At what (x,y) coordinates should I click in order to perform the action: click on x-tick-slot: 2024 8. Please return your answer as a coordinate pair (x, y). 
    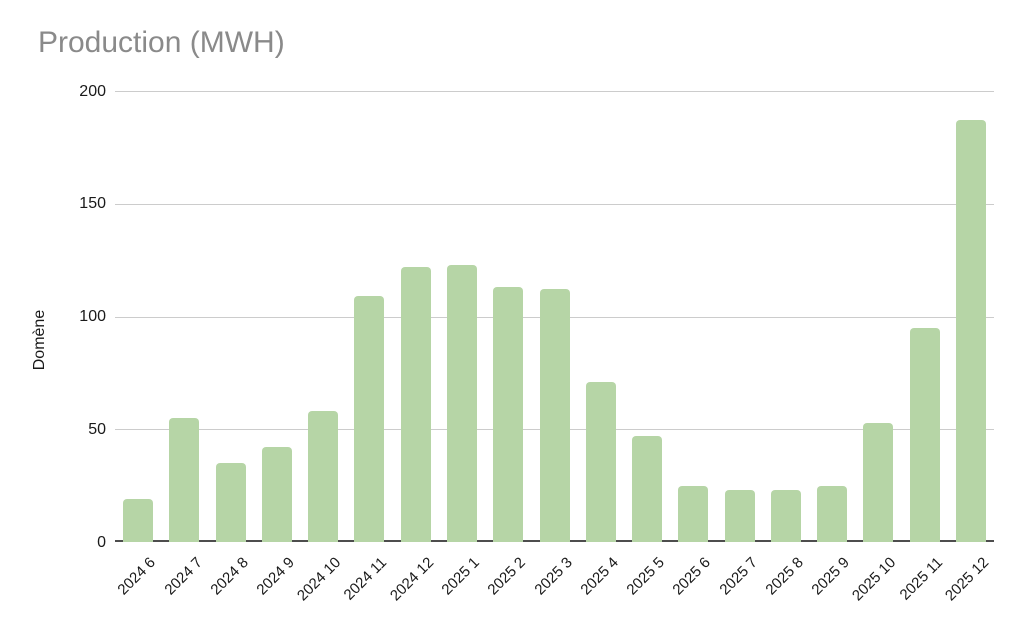
    Looking at the image, I should click on (230, 591).